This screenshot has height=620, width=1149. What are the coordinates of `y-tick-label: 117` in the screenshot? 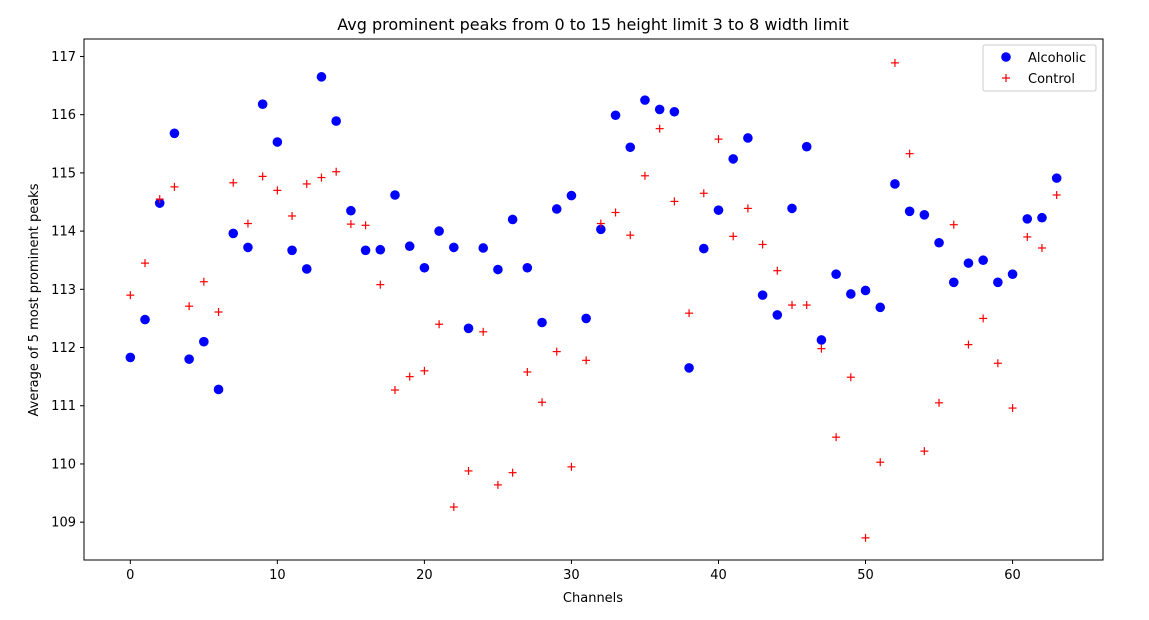 It's located at (63, 57).